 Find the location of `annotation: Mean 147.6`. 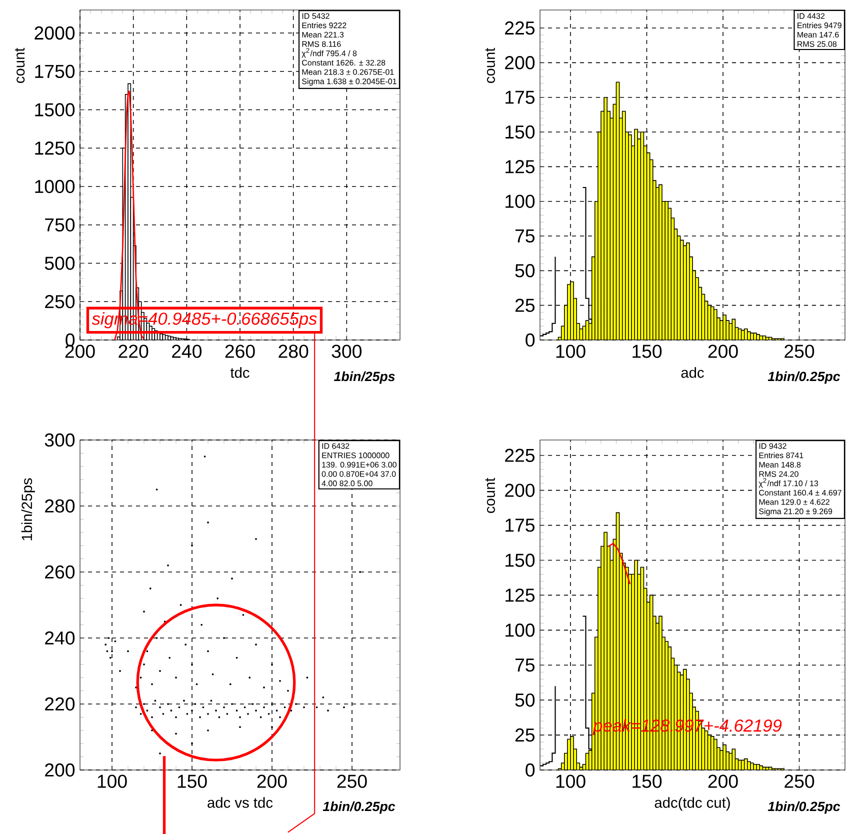

annotation: Mean 147.6 is located at coordinates (818, 35).